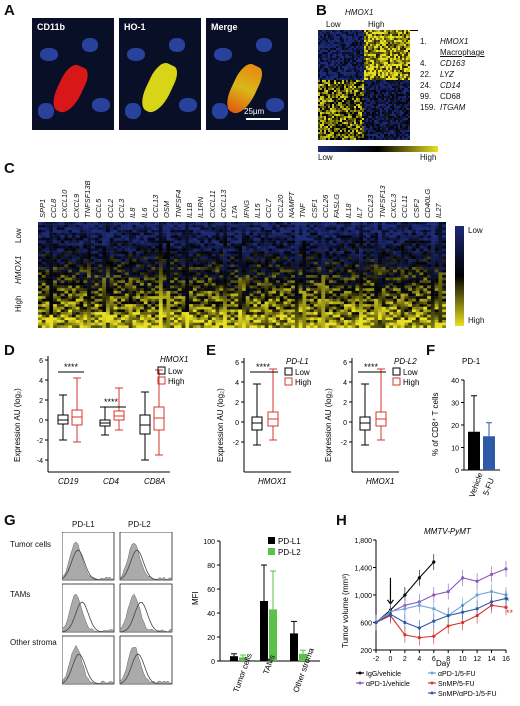  Describe the element at coordinates (236, 443) in the screenshot. I see `e-ytick-0-4: -2` at that location.